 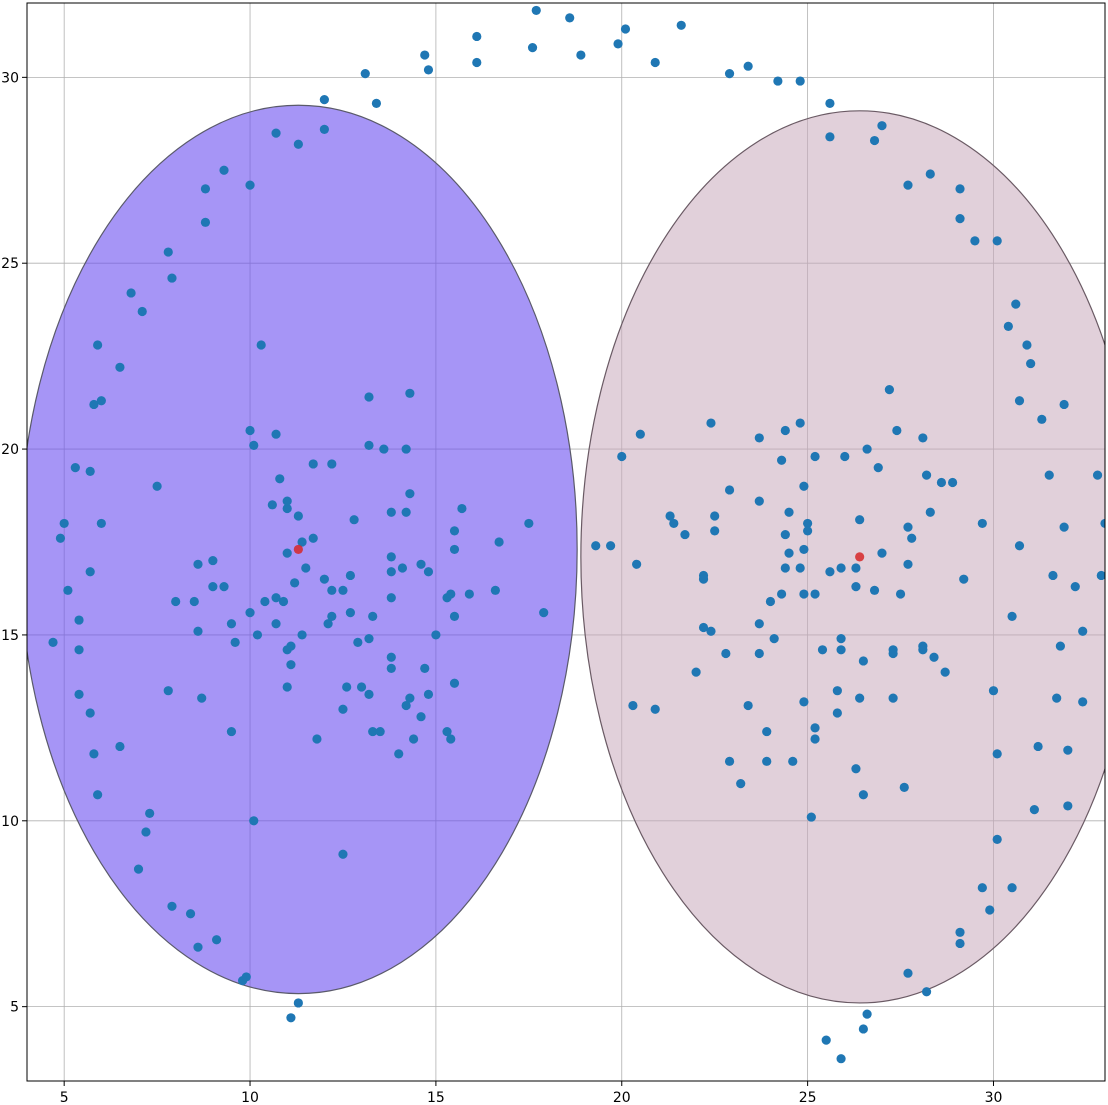 I want to click on x-tick-label: 10, so click(x=250, y=1097).